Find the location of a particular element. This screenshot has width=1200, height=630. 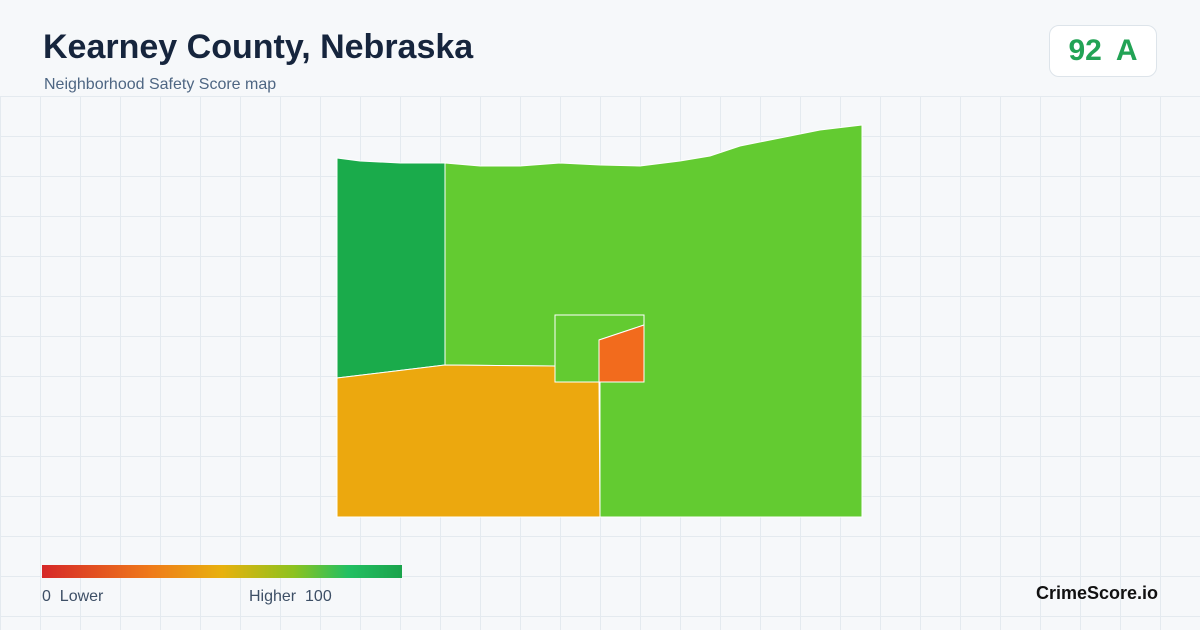

legend-min-label: Lower is located at coordinates (81, 596).